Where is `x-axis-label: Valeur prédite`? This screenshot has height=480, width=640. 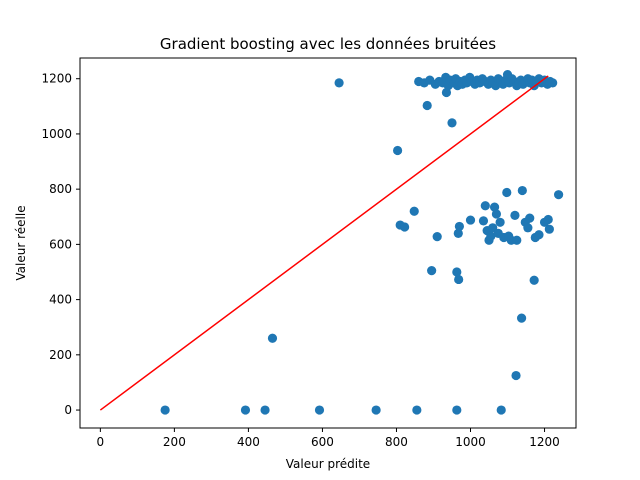 x-axis-label: Valeur prédite is located at coordinates (328, 464).